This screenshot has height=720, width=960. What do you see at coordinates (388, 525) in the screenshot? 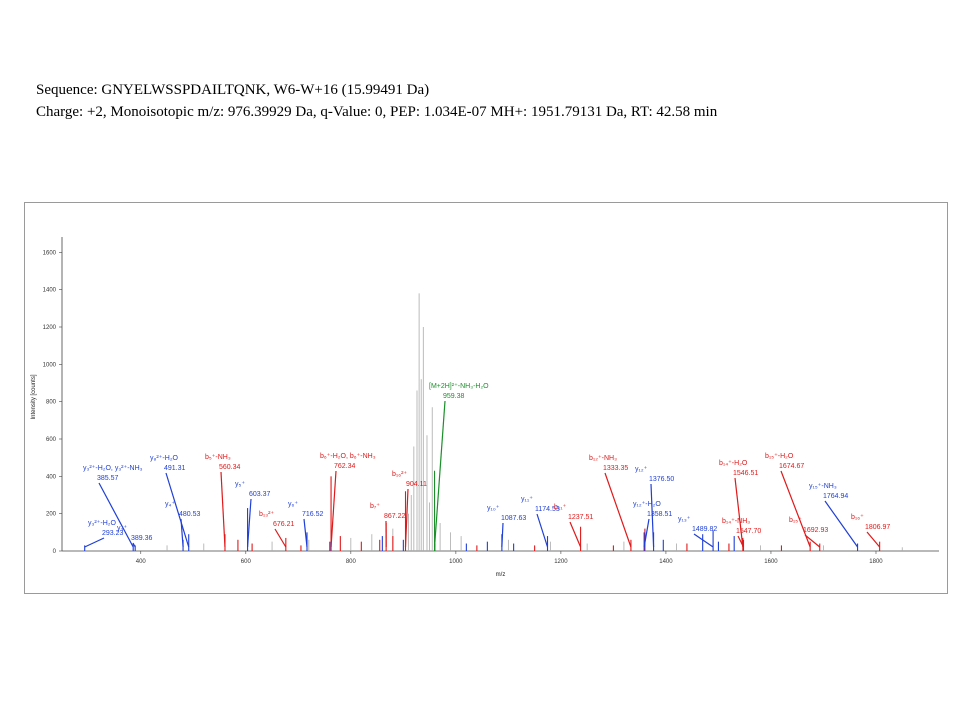
I see `ion-annotation: b₇⁺ 867.22` at bounding box center [388, 525].